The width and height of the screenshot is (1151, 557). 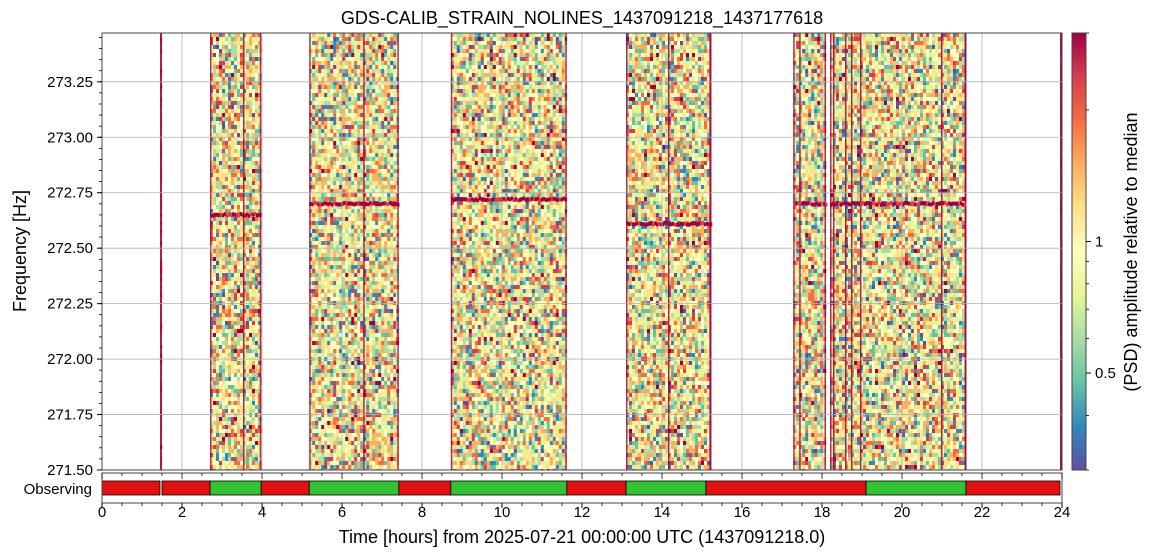 What do you see at coordinates (1101, 251) in the screenshot?
I see `colorbar-axis: 0.51` at bounding box center [1101, 251].